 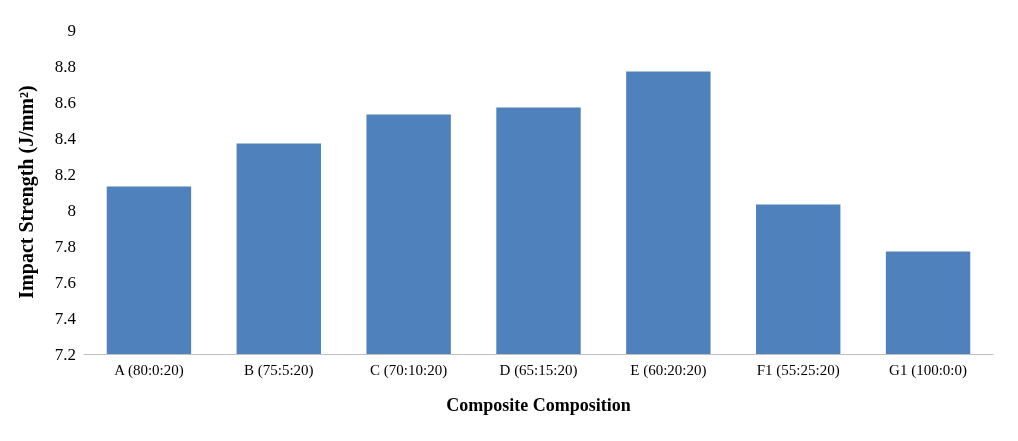 What do you see at coordinates (149, 370) in the screenshot?
I see `x-tick-label: A (80:0:20)` at bounding box center [149, 370].